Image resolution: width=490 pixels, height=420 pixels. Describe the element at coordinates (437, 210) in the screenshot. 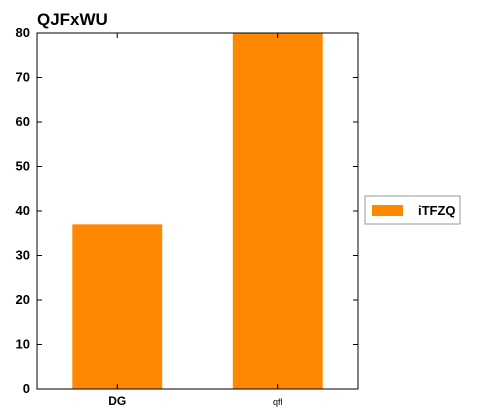

I see `legend-label: iTFZQ` at that location.